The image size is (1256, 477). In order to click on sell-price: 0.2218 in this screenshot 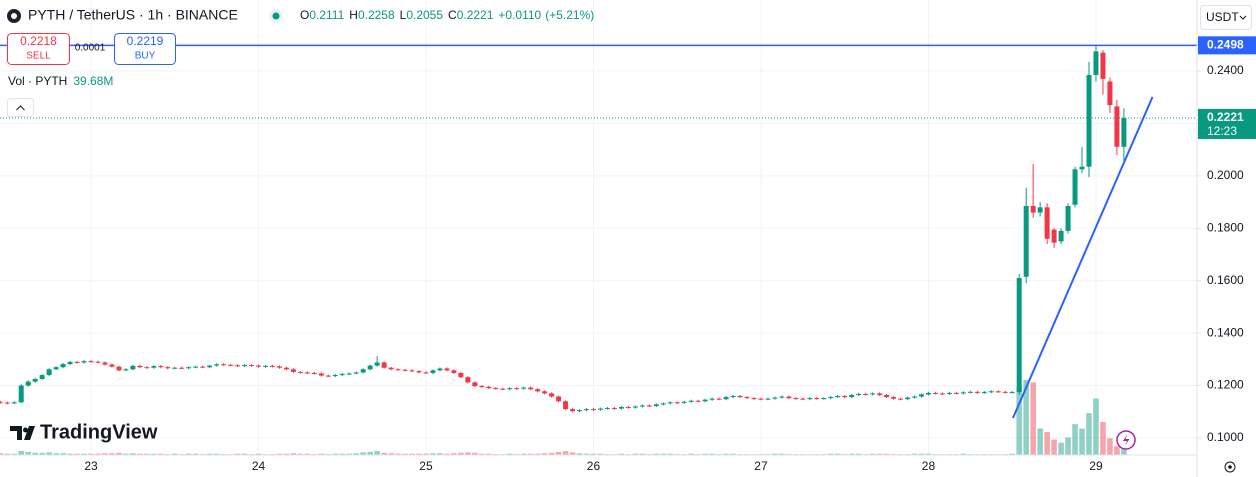, I will do `click(38, 41)`.